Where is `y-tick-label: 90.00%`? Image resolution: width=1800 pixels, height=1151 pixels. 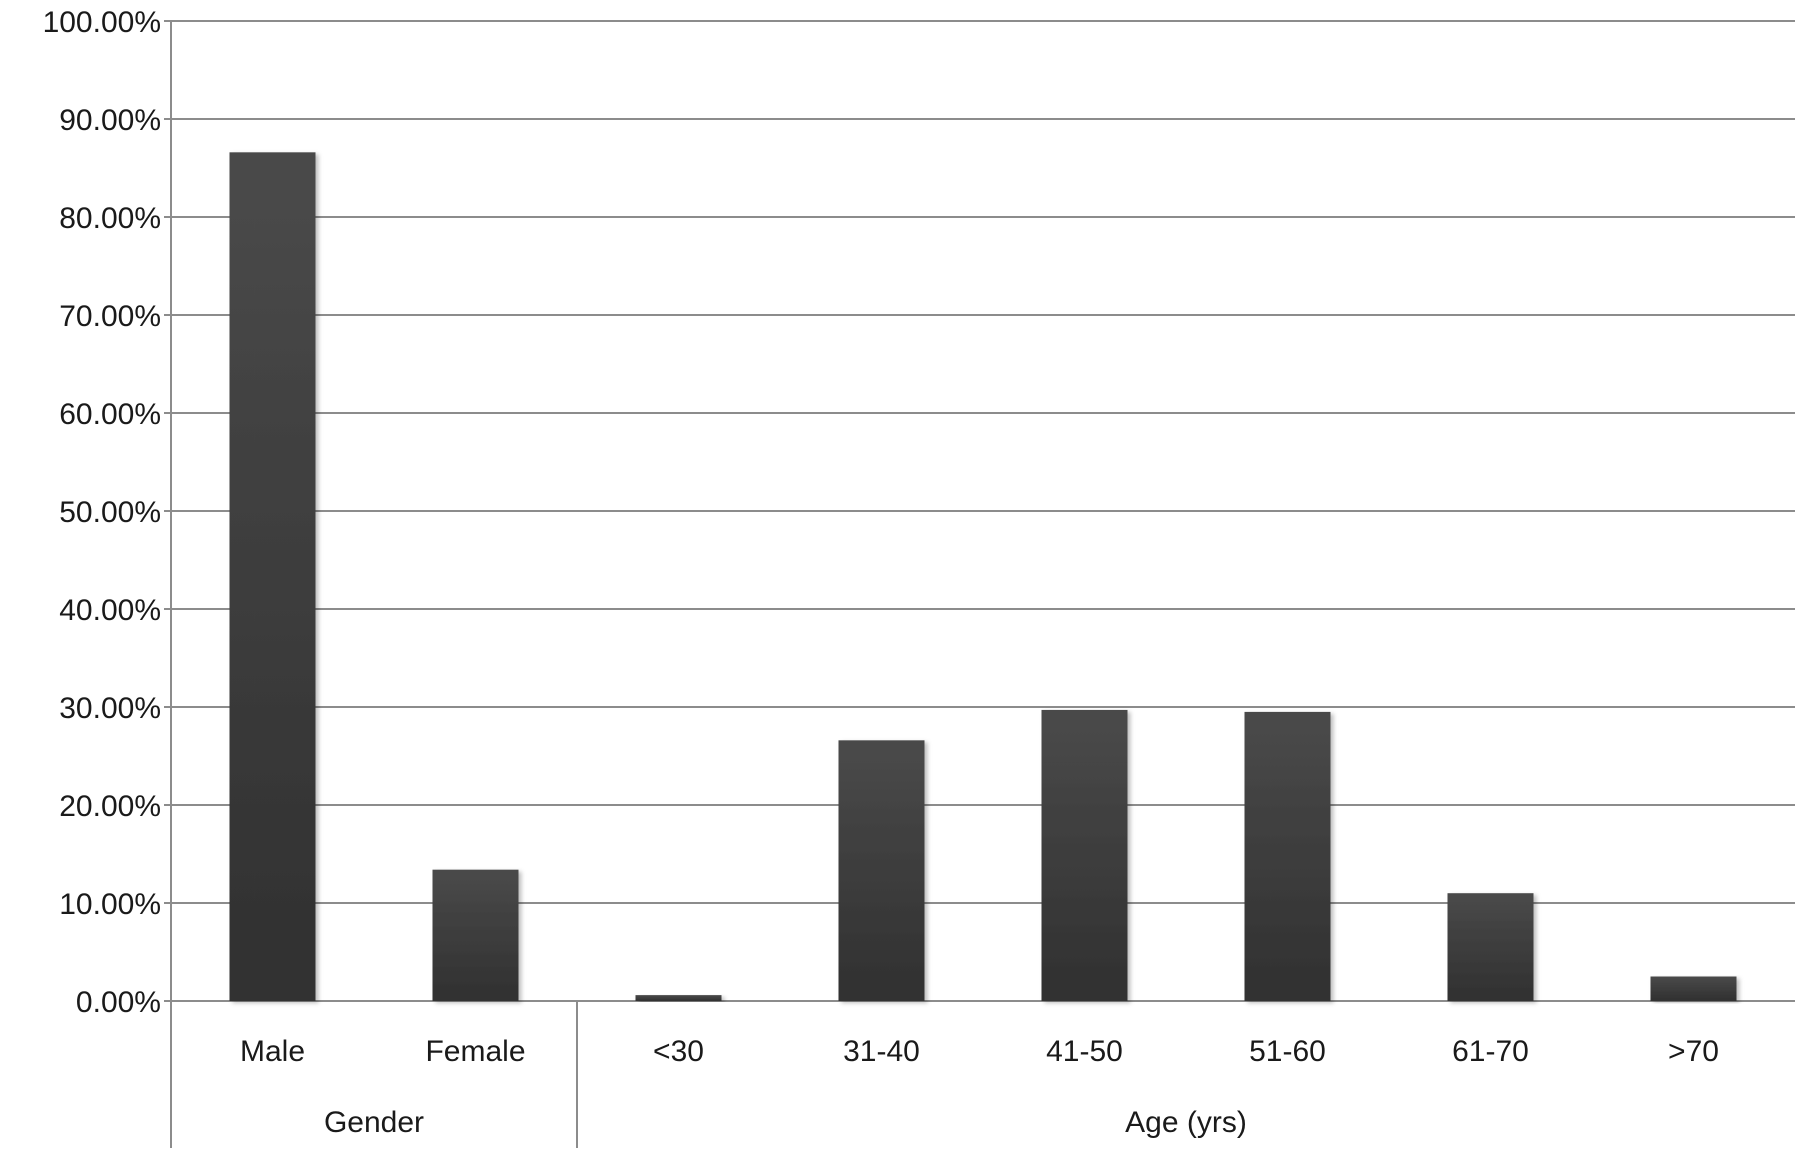 y-tick-label: 90.00% is located at coordinates (110, 120).